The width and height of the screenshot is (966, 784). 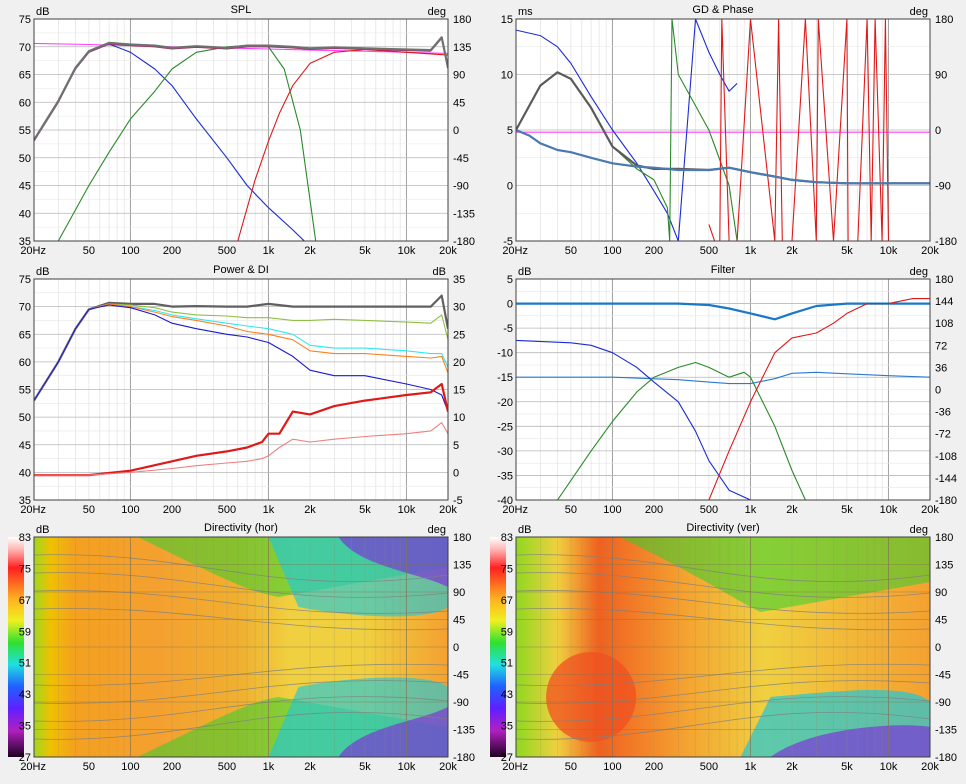 What do you see at coordinates (505, 501) in the screenshot?
I see `y-tick-label: -40` at bounding box center [505, 501].